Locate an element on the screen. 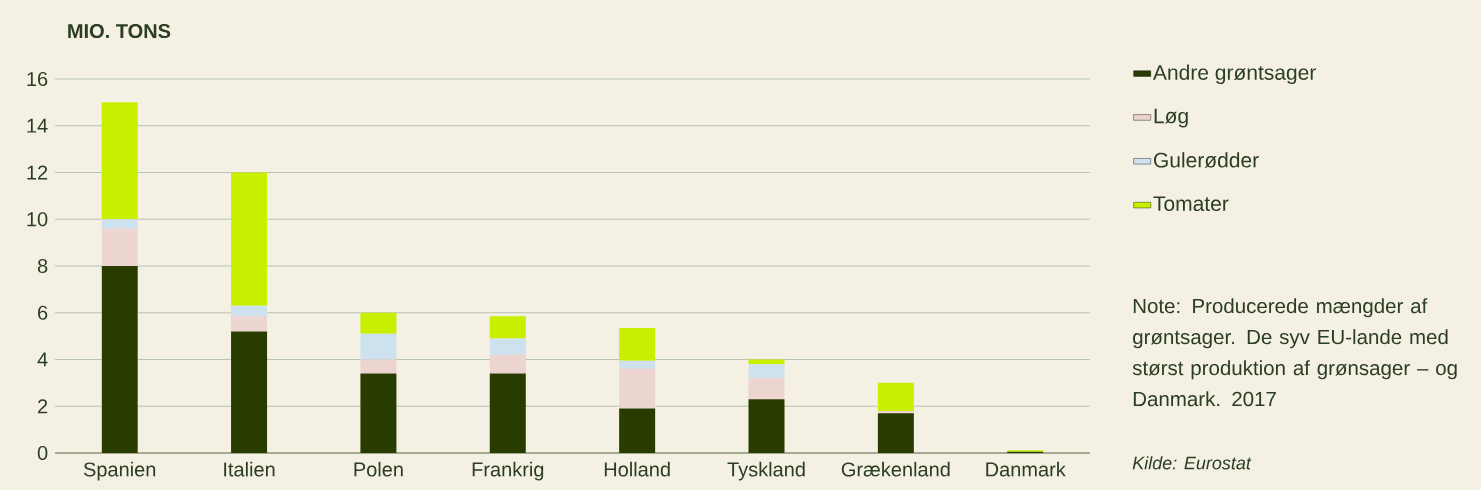 The image size is (1481, 490). y-tick-label: 6 is located at coordinates (43, 312).